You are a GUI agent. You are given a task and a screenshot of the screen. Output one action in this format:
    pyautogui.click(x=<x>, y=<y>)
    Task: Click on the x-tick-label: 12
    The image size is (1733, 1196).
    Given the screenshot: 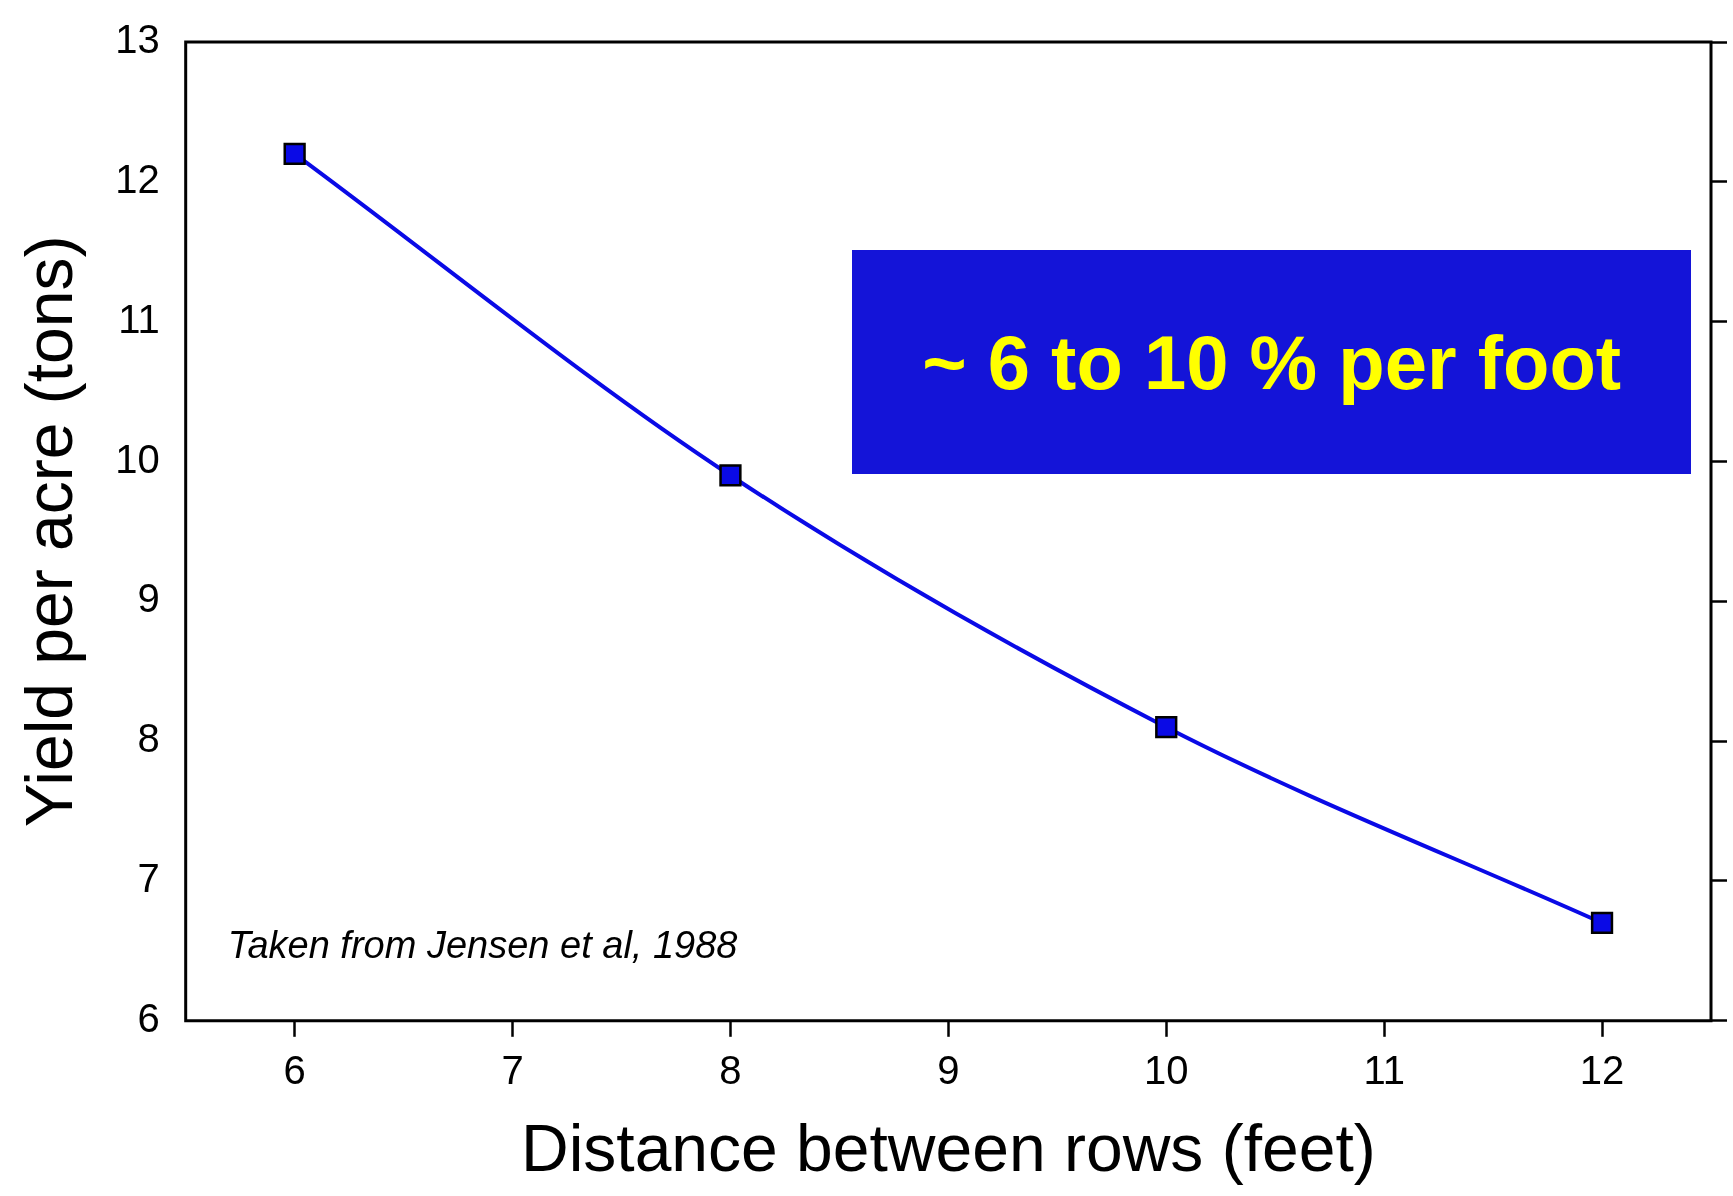 What is the action you would take?
    pyautogui.click(x=1602, y=1069)
    